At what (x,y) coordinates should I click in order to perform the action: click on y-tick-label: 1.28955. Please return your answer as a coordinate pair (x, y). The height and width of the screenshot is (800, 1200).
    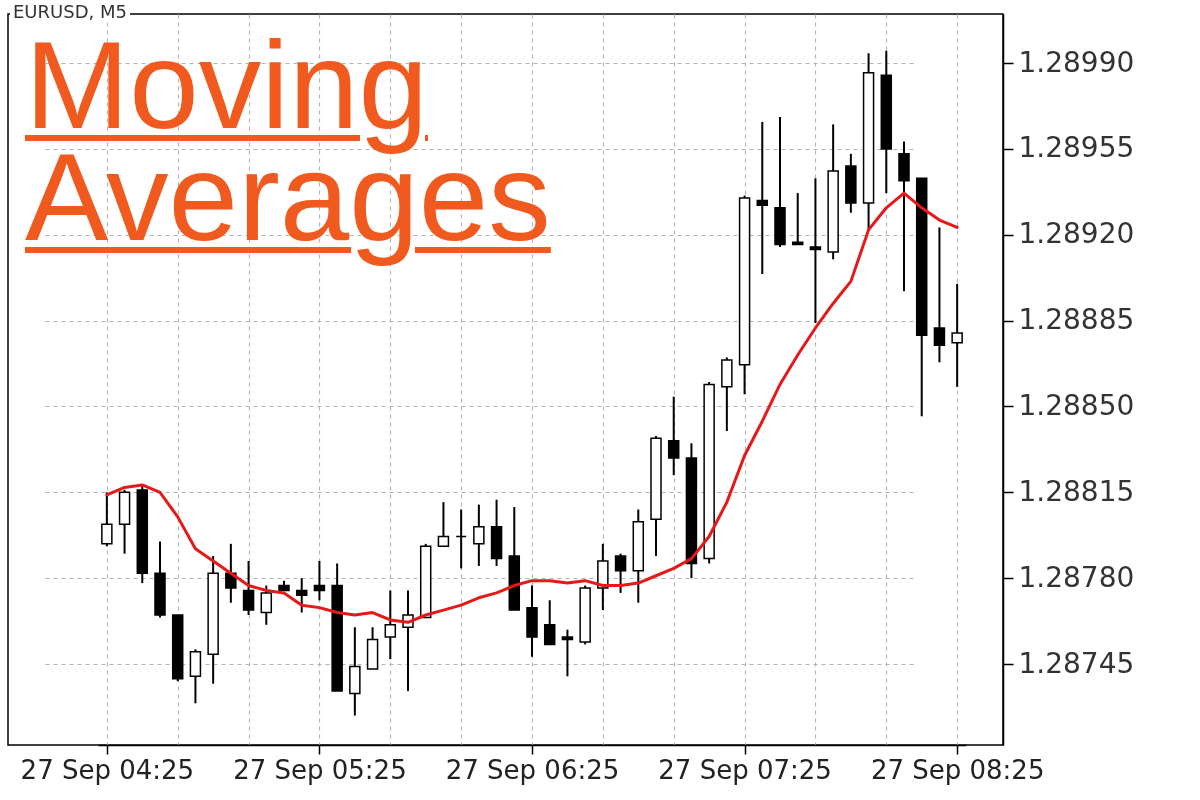
    Looking at the image, I should click on (1076, 148).